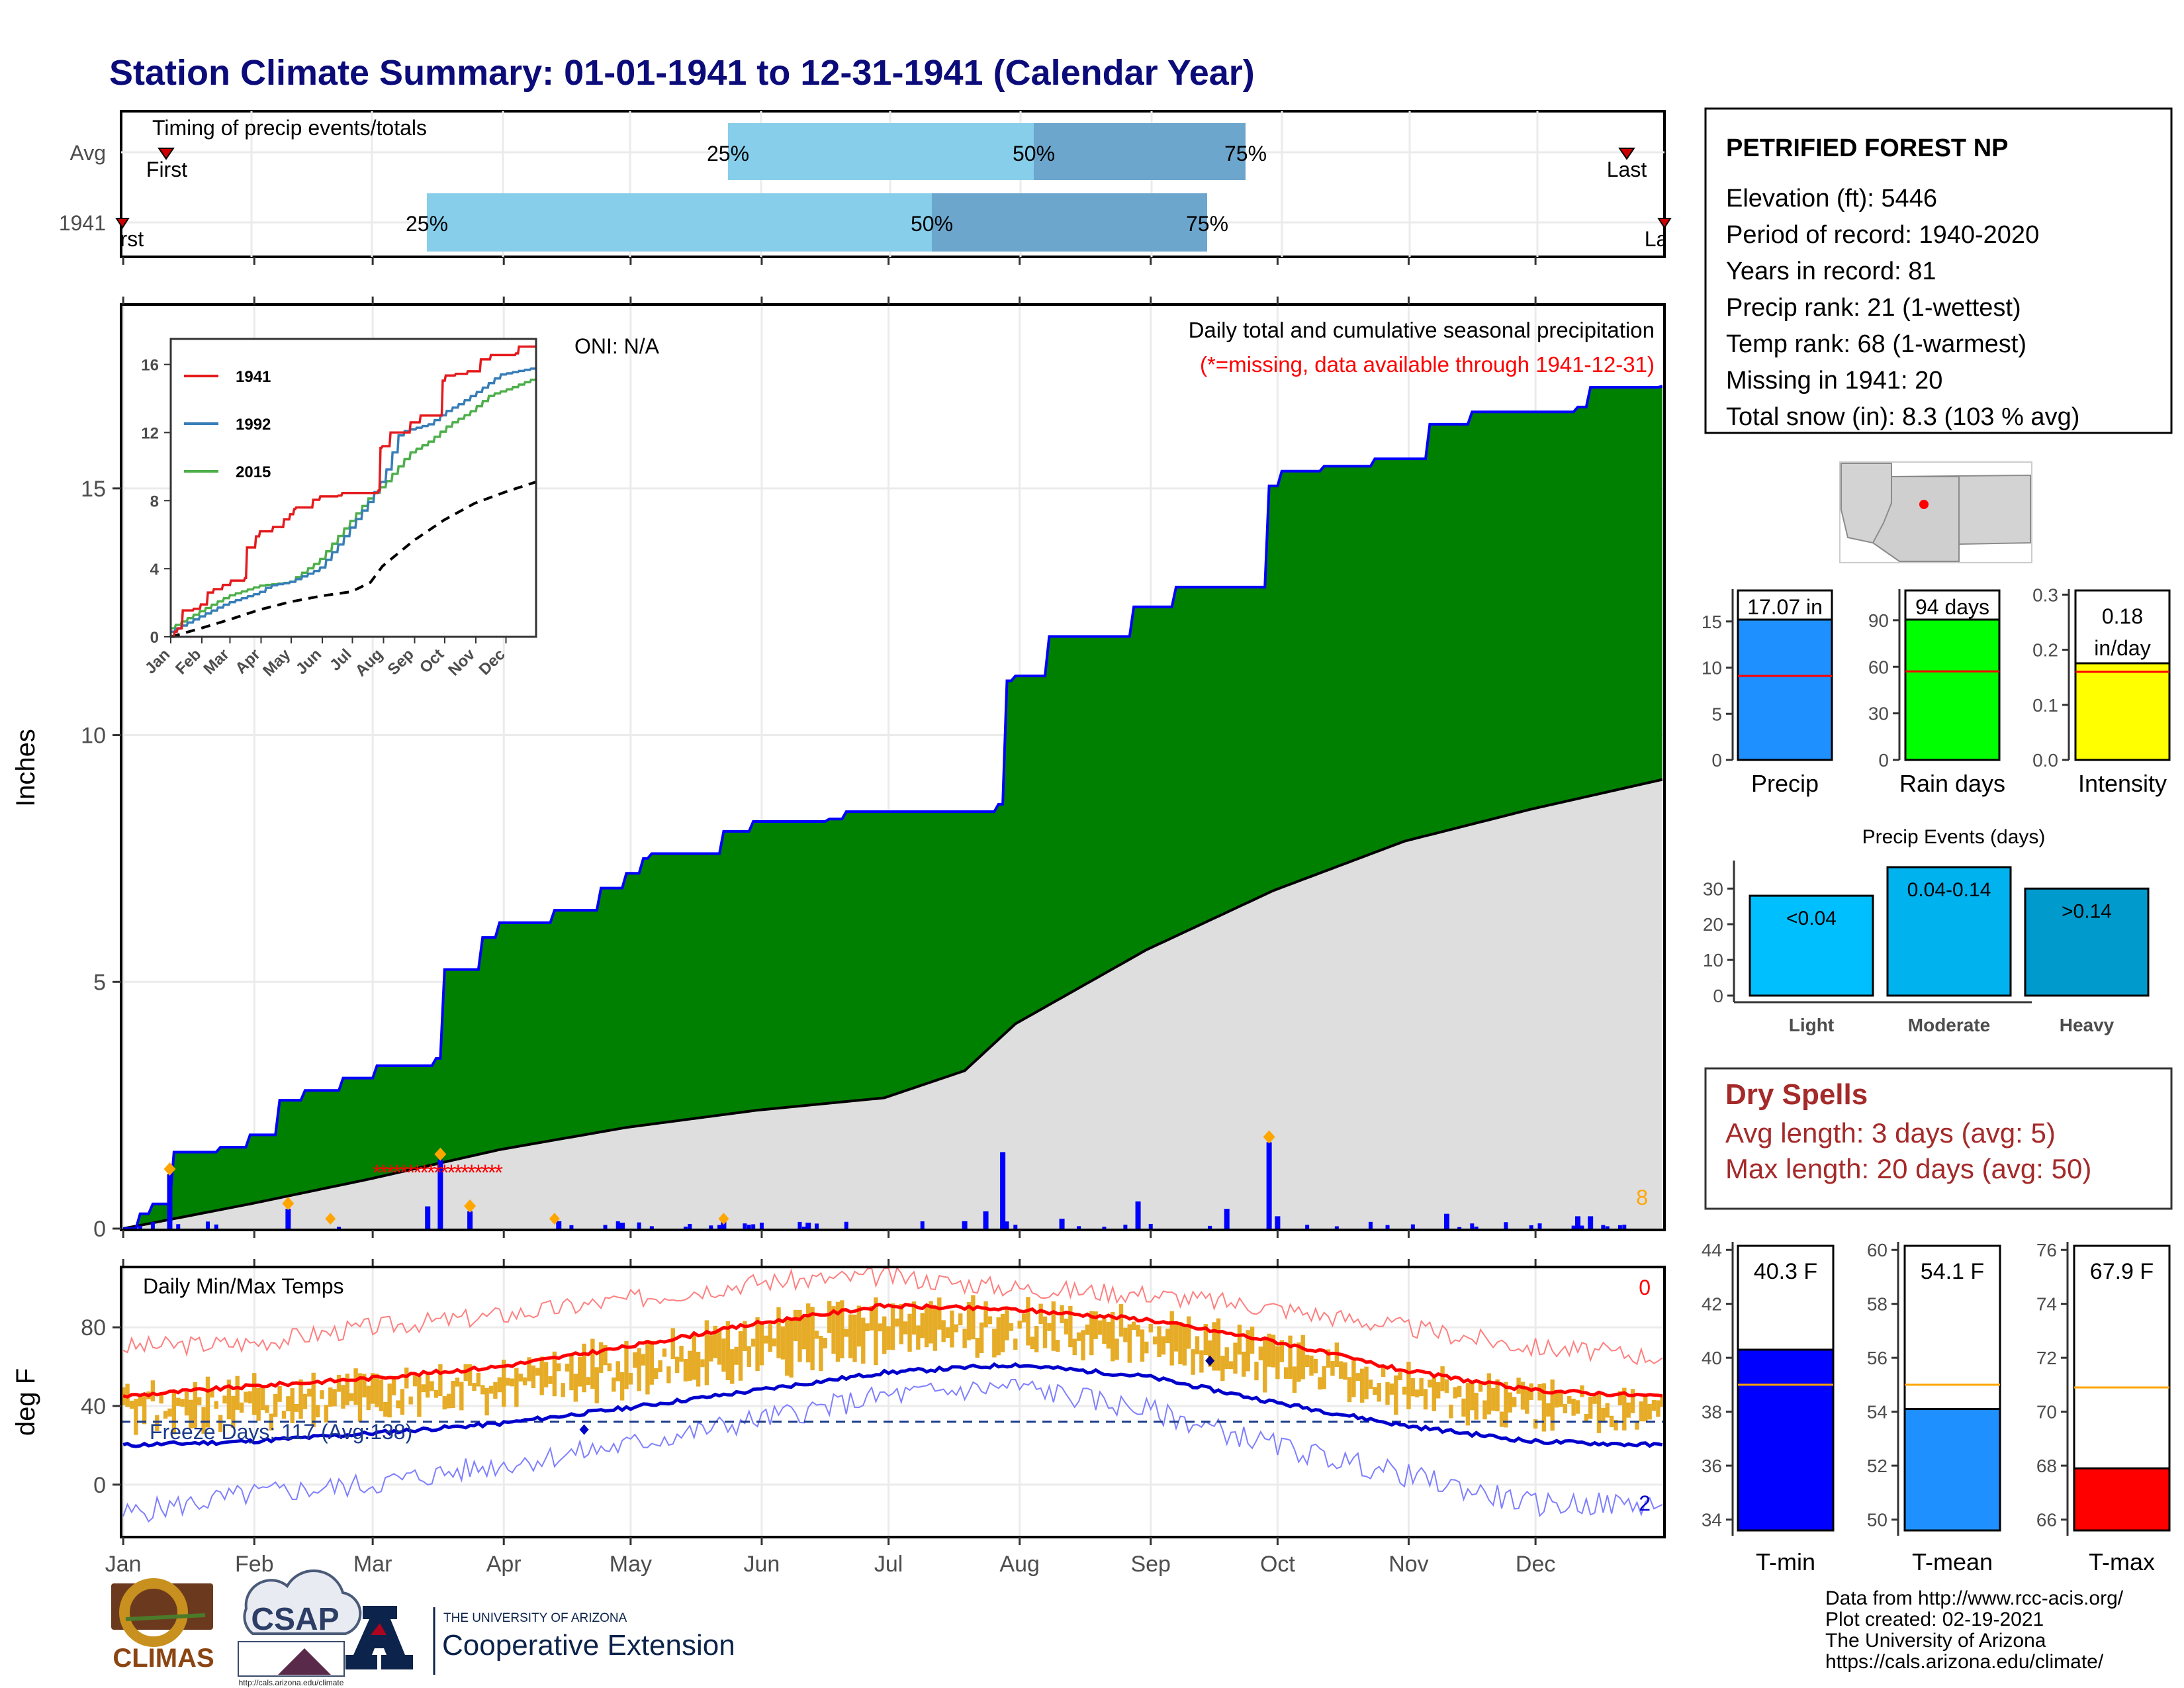 This screenshot has height=1688, width=2184. What do you see at coordinates (1642, 1197) in the screenshot?
I see `precip-count-label: 8` at bounding box center [1642, 1197].